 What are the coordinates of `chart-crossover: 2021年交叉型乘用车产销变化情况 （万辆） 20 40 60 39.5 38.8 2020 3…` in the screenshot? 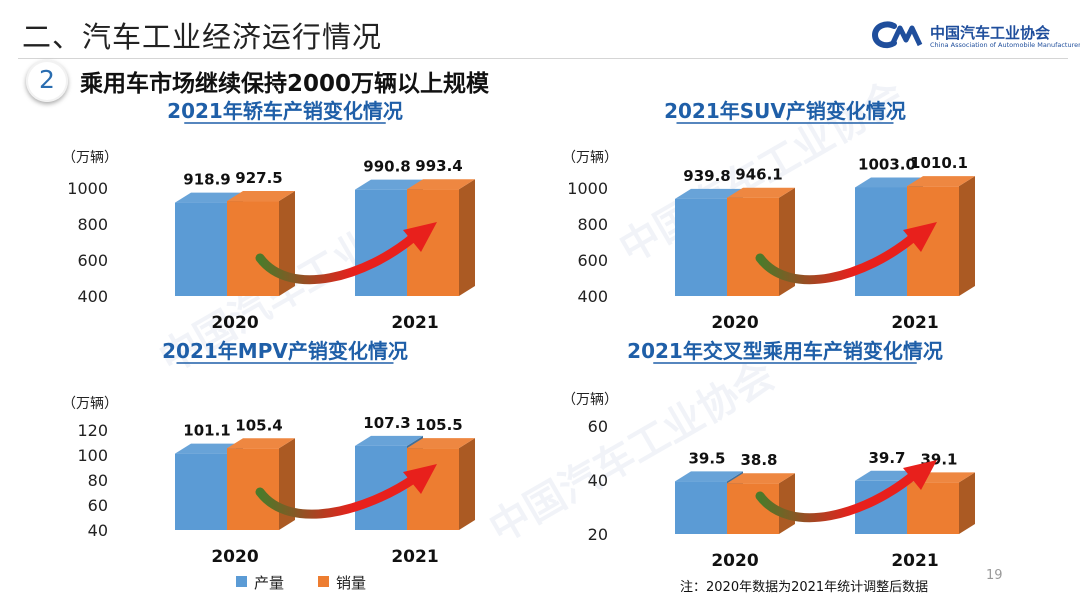 It's located at (768, 455).